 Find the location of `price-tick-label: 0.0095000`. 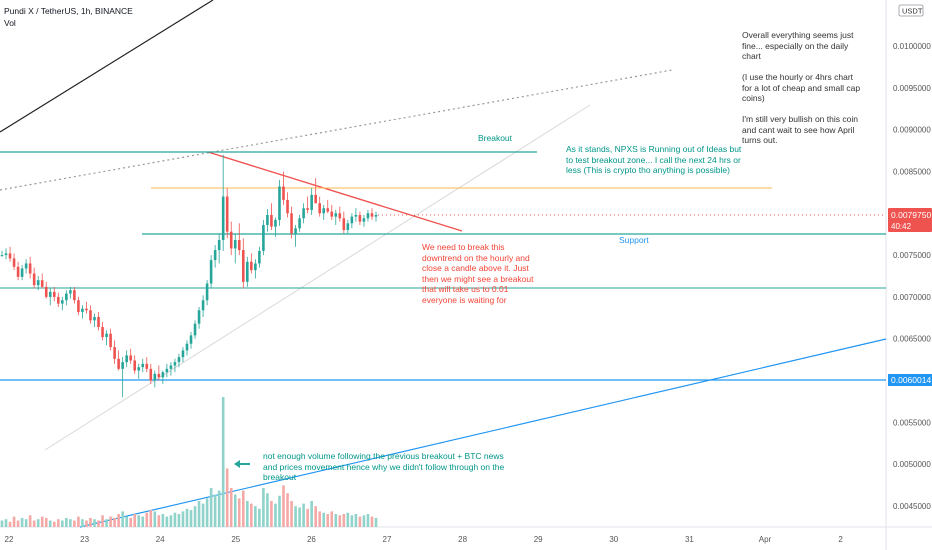

price-tick-label: 0.0095000 is located at coordinates (912, 88).